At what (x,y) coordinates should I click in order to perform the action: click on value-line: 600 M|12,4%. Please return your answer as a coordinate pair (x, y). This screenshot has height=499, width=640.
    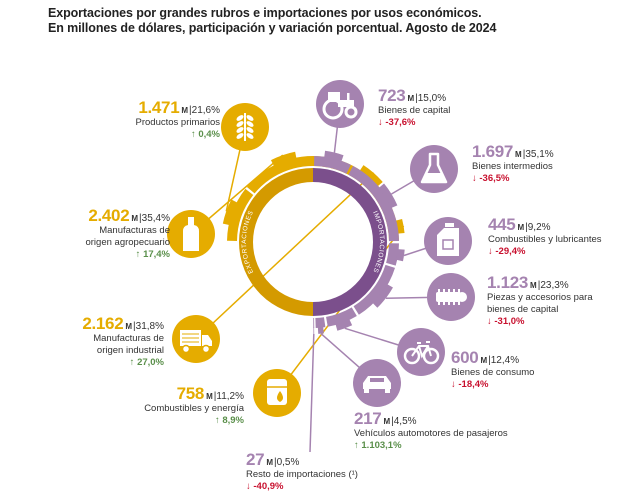
    Looking at the image, I should click on (492, 358).